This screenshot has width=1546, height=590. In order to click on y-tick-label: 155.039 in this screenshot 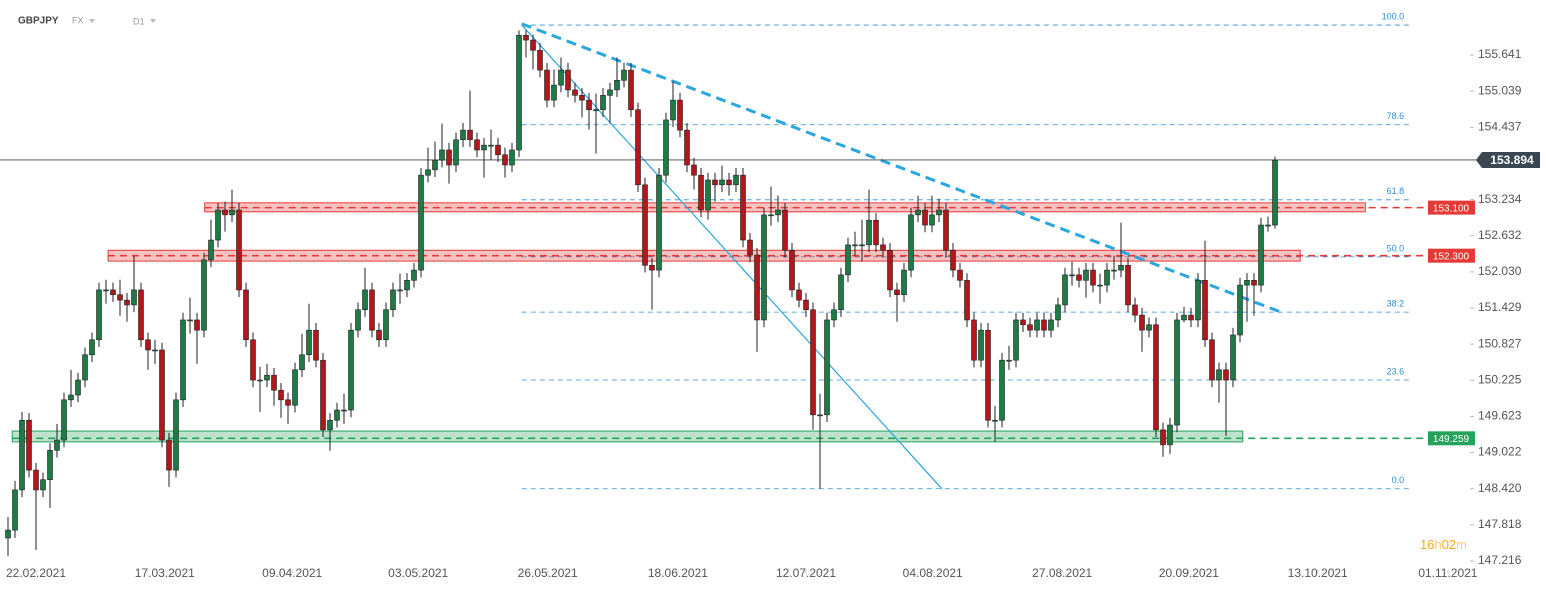, I will do `click(1500, 90)`.